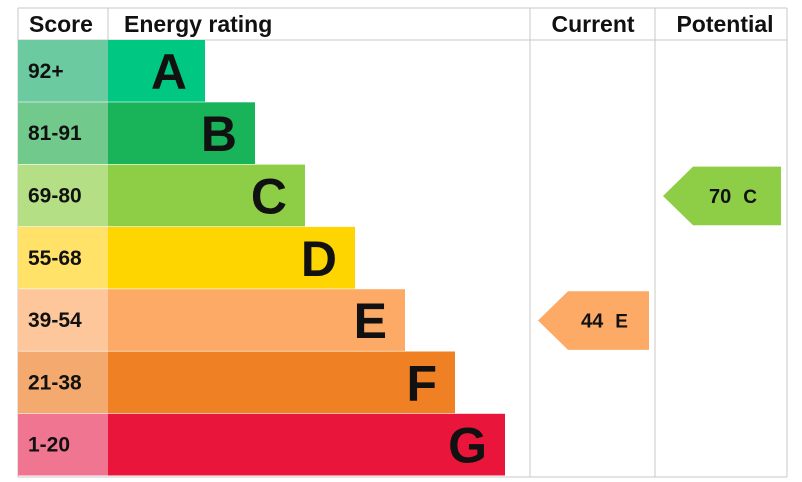  Describe the element at coordinates (750, 197) in the screenshot. I see `potential-rating-letter: C` at that location.